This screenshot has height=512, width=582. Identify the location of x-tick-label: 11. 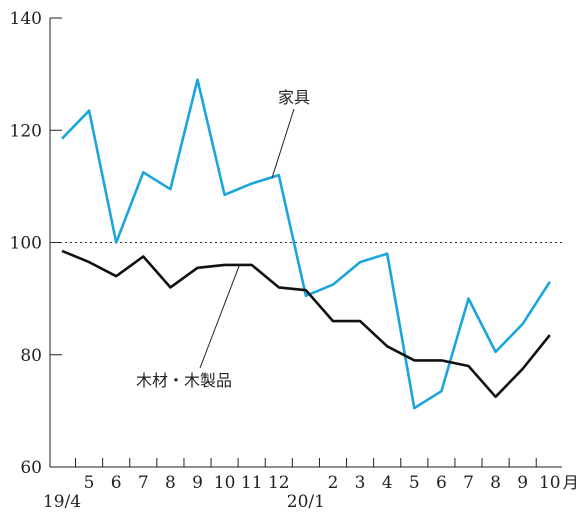
(252, 483).